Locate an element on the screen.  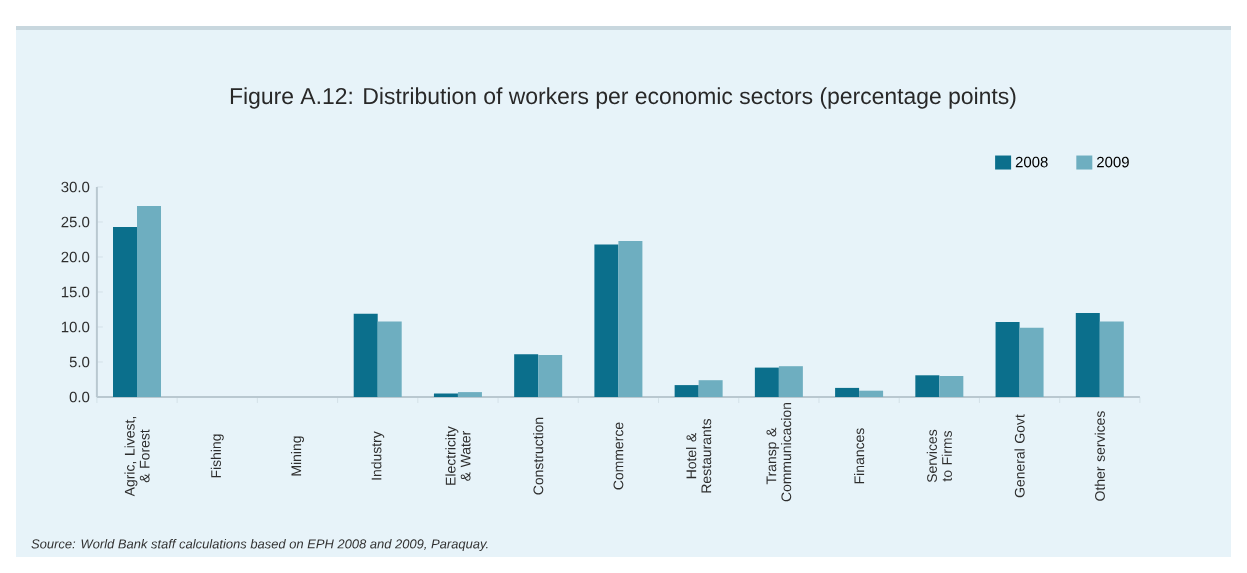
x-tick-label: Electricity & Water is located at coordinates (458, 455).